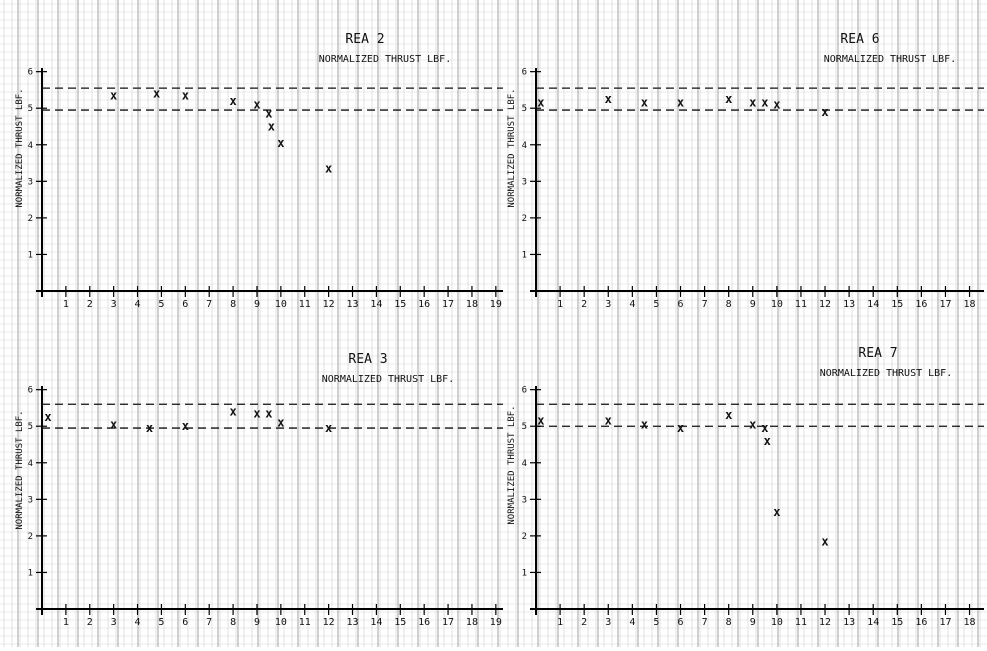 The width and height of the screenshot is (987, 651). Describe the element at coordinates (472, 622) in the screenshot. I see `x-tick-label: 18` at that location.